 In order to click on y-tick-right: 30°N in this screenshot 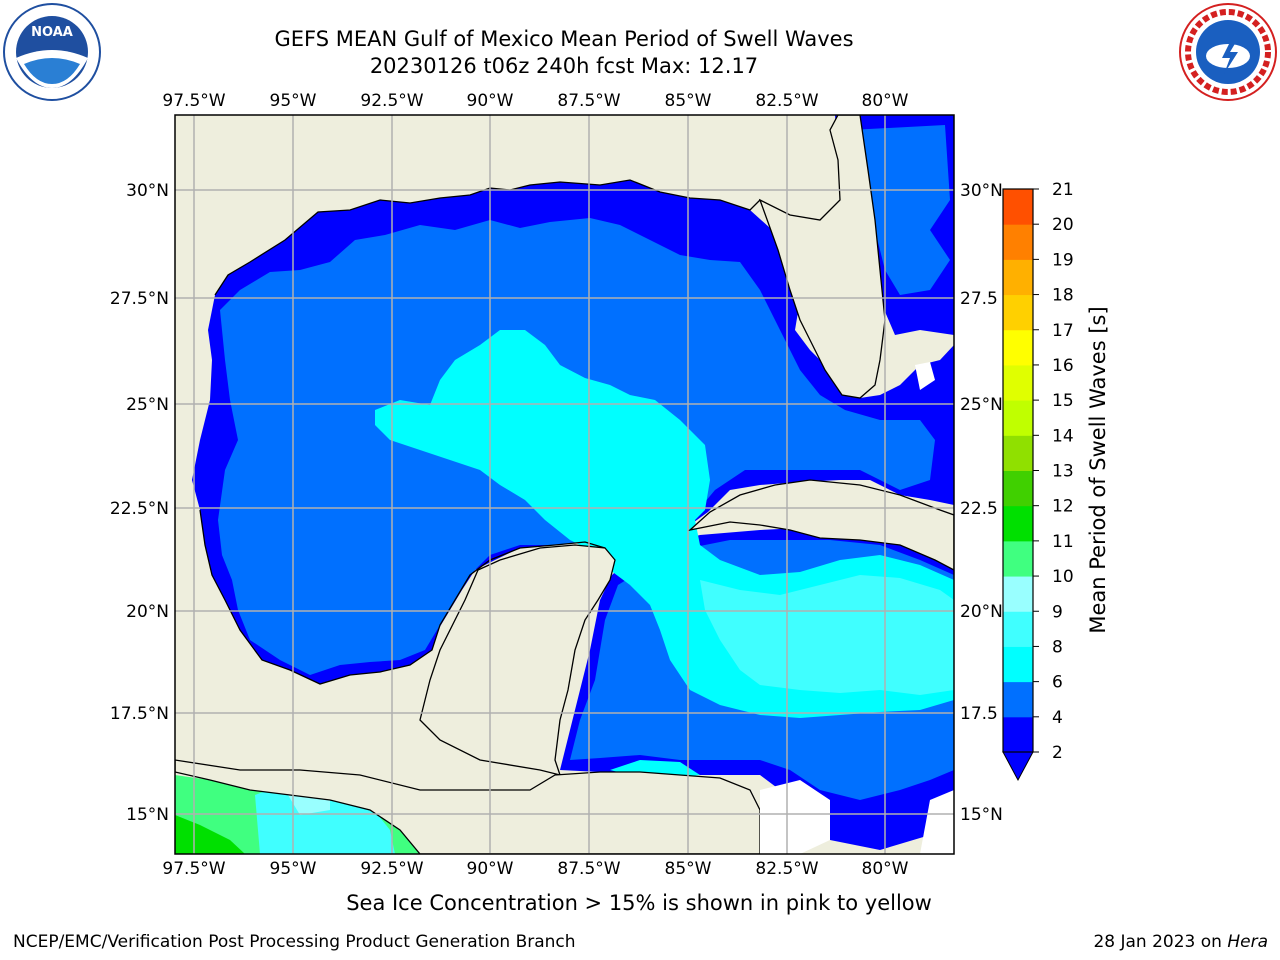, I will do `click(981, 191)`.